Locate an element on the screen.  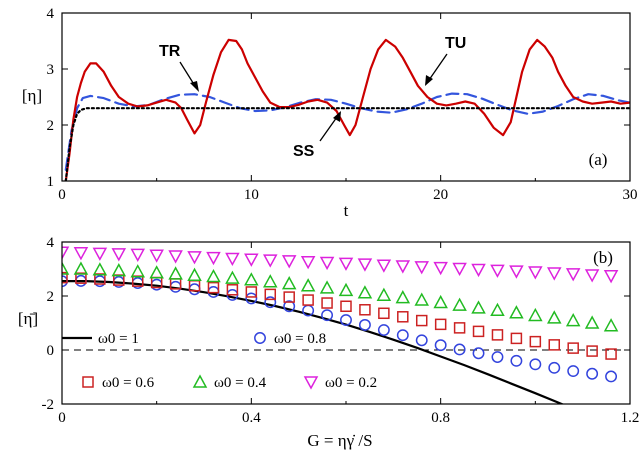
series-triangle-down-markers is located at coordinates (340, 265).